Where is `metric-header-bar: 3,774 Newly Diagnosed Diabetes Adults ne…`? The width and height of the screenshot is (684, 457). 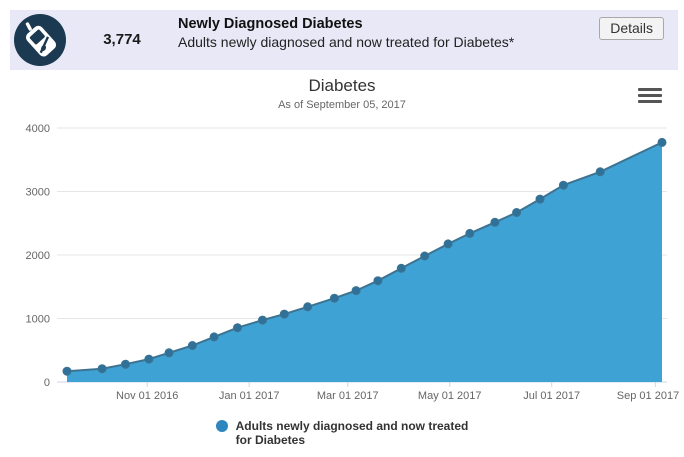
metric-header-bar: 3,774 Newly Diagnosed Diabetes Adults ne… is located at coordinates (344, 40).